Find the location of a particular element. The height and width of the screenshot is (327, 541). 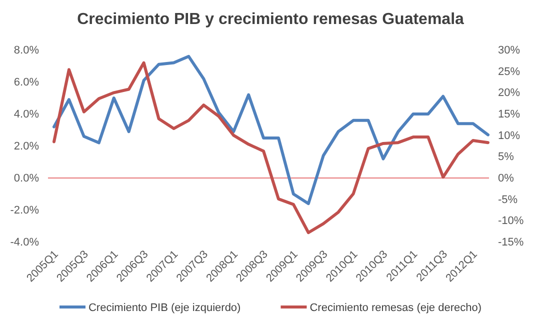

y-tick-label: -4.0% is located at coordinates (25, 242).